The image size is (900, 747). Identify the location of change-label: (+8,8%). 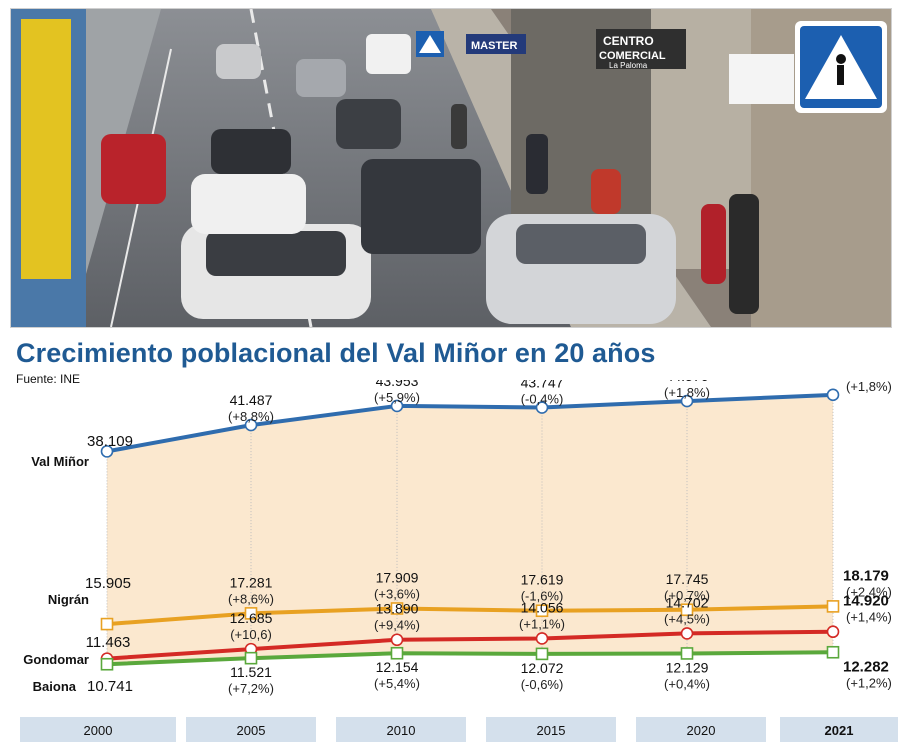
(251, 416).